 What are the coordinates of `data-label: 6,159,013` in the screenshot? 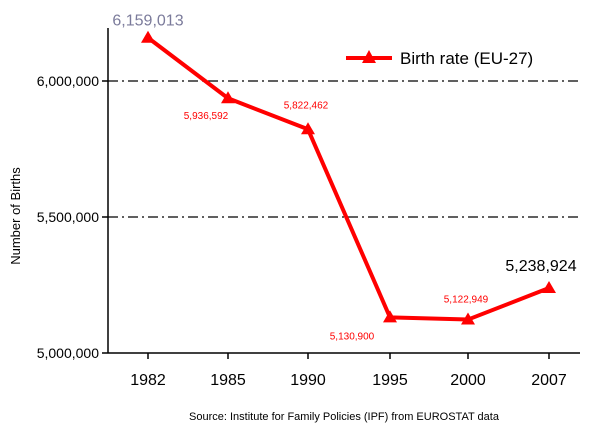 It's located at (147, 21).